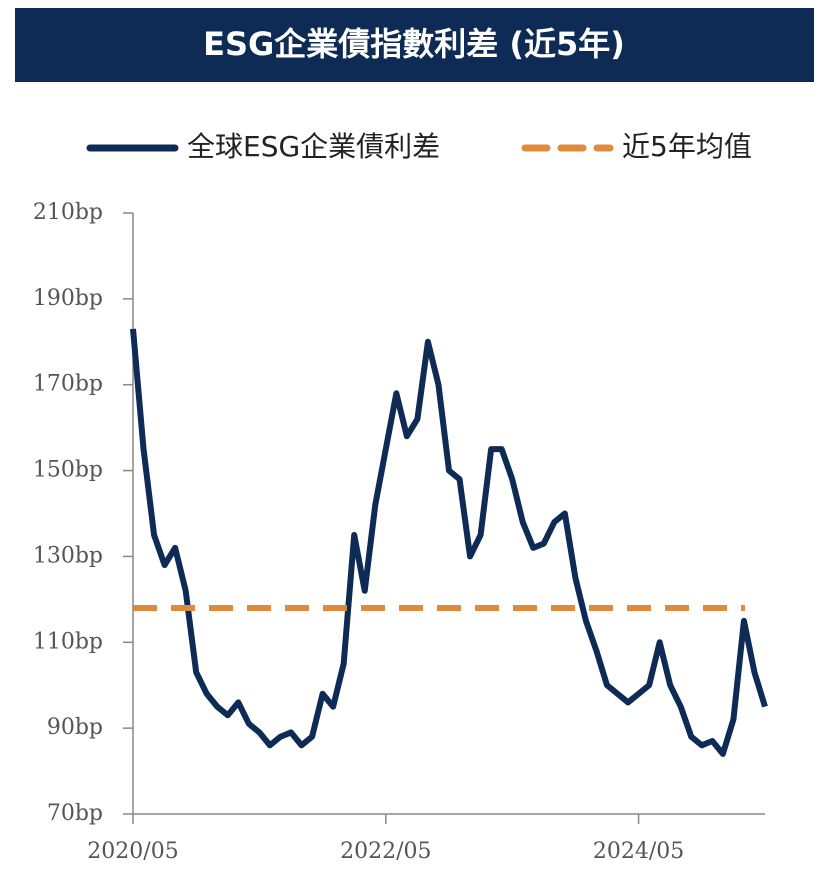  I want to click on legend-label: 全球ESG企業債利差, so click(313, 146).